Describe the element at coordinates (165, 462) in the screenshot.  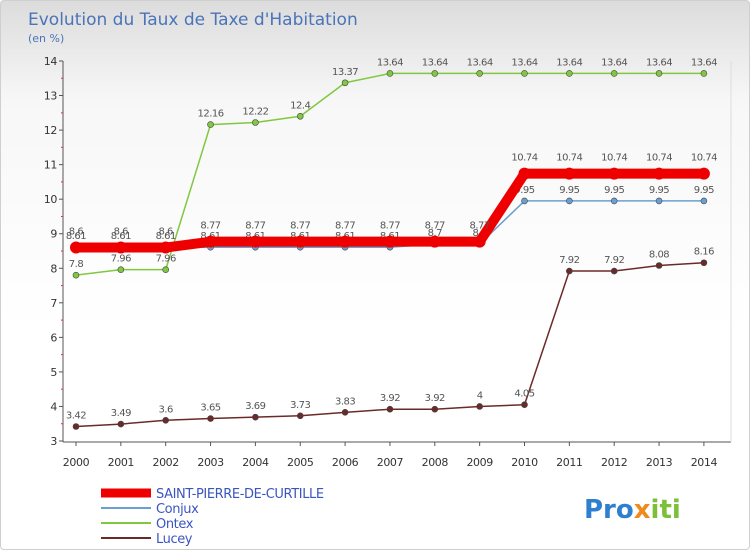
I see `x-tick-label: 2002` at that location.